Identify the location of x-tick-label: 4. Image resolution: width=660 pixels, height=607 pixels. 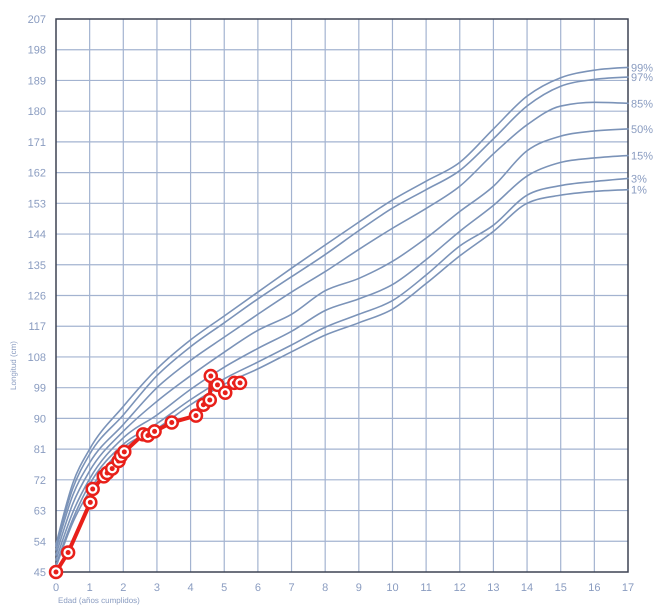
(191, 588).